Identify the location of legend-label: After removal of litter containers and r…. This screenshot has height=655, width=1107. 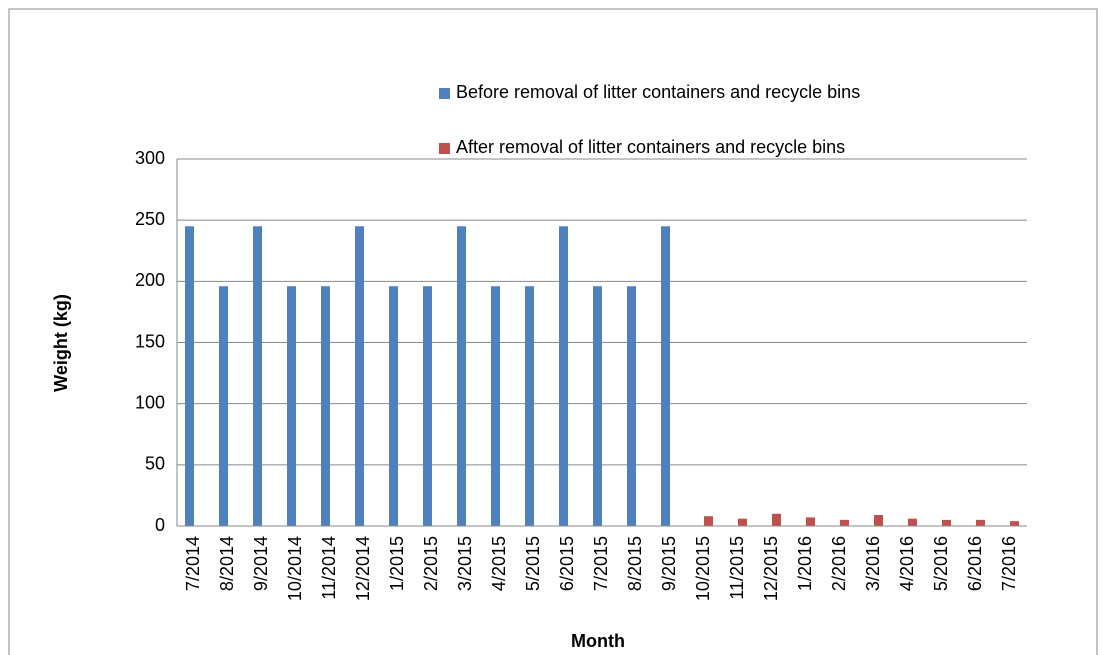
(650, 147).